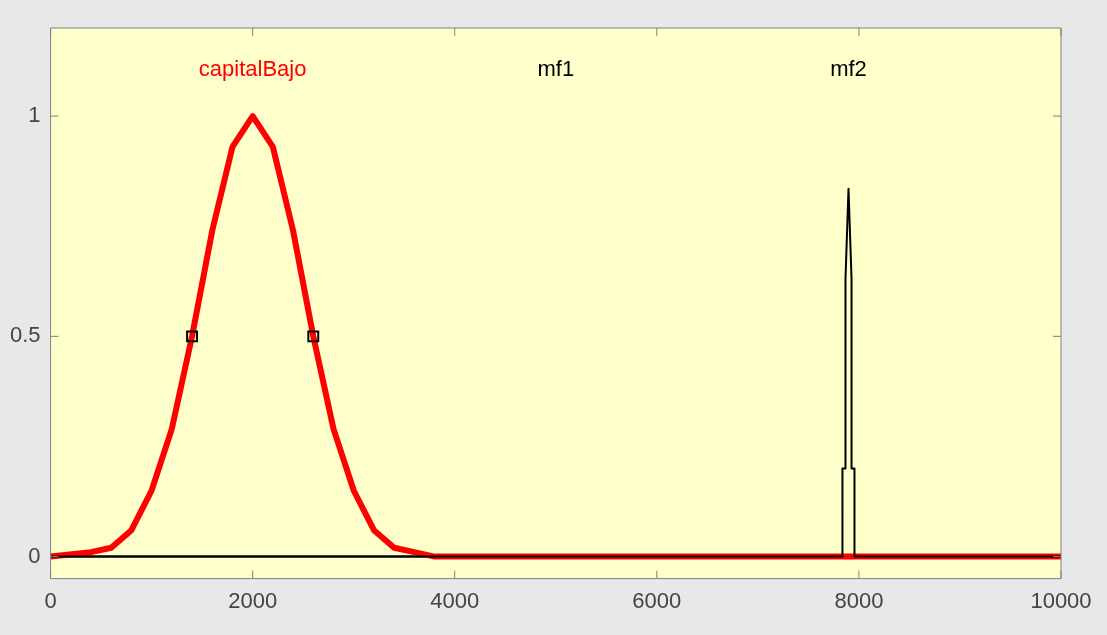 Image resolution: width=1107 pixels, height=635 pixels. What do you see at coordinates (848, 69) in the screenshot?
I see `annotation: mf2` at bounding box center [848, 69].